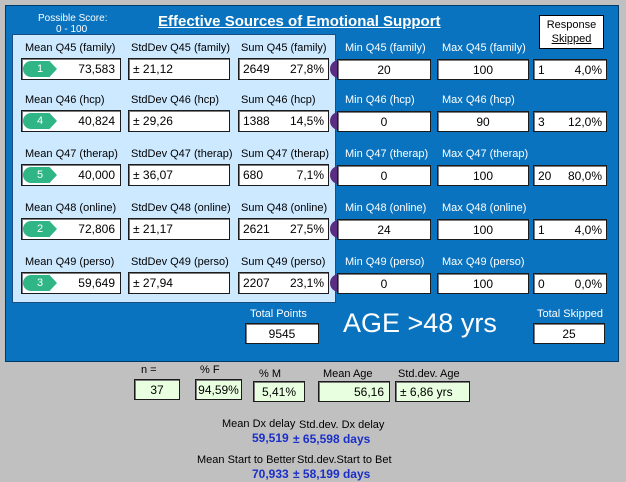 This screenshot has width=626, height=482. What do you see at coordinates (149, 370) in the screenshot?
I see `n-label: n =` at bounding box center [149, 370].